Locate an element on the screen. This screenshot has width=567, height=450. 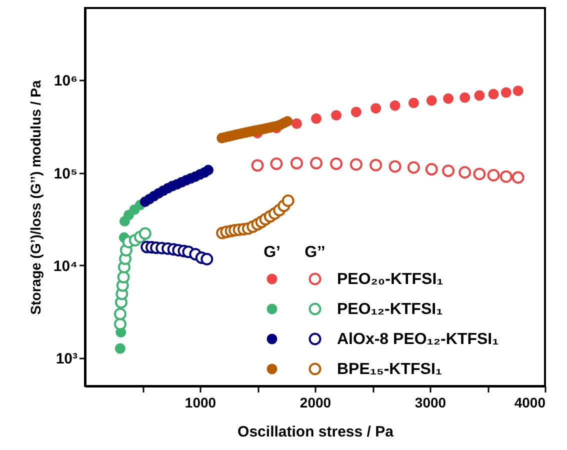
text: G’’ is located at coordinates (315, 252).